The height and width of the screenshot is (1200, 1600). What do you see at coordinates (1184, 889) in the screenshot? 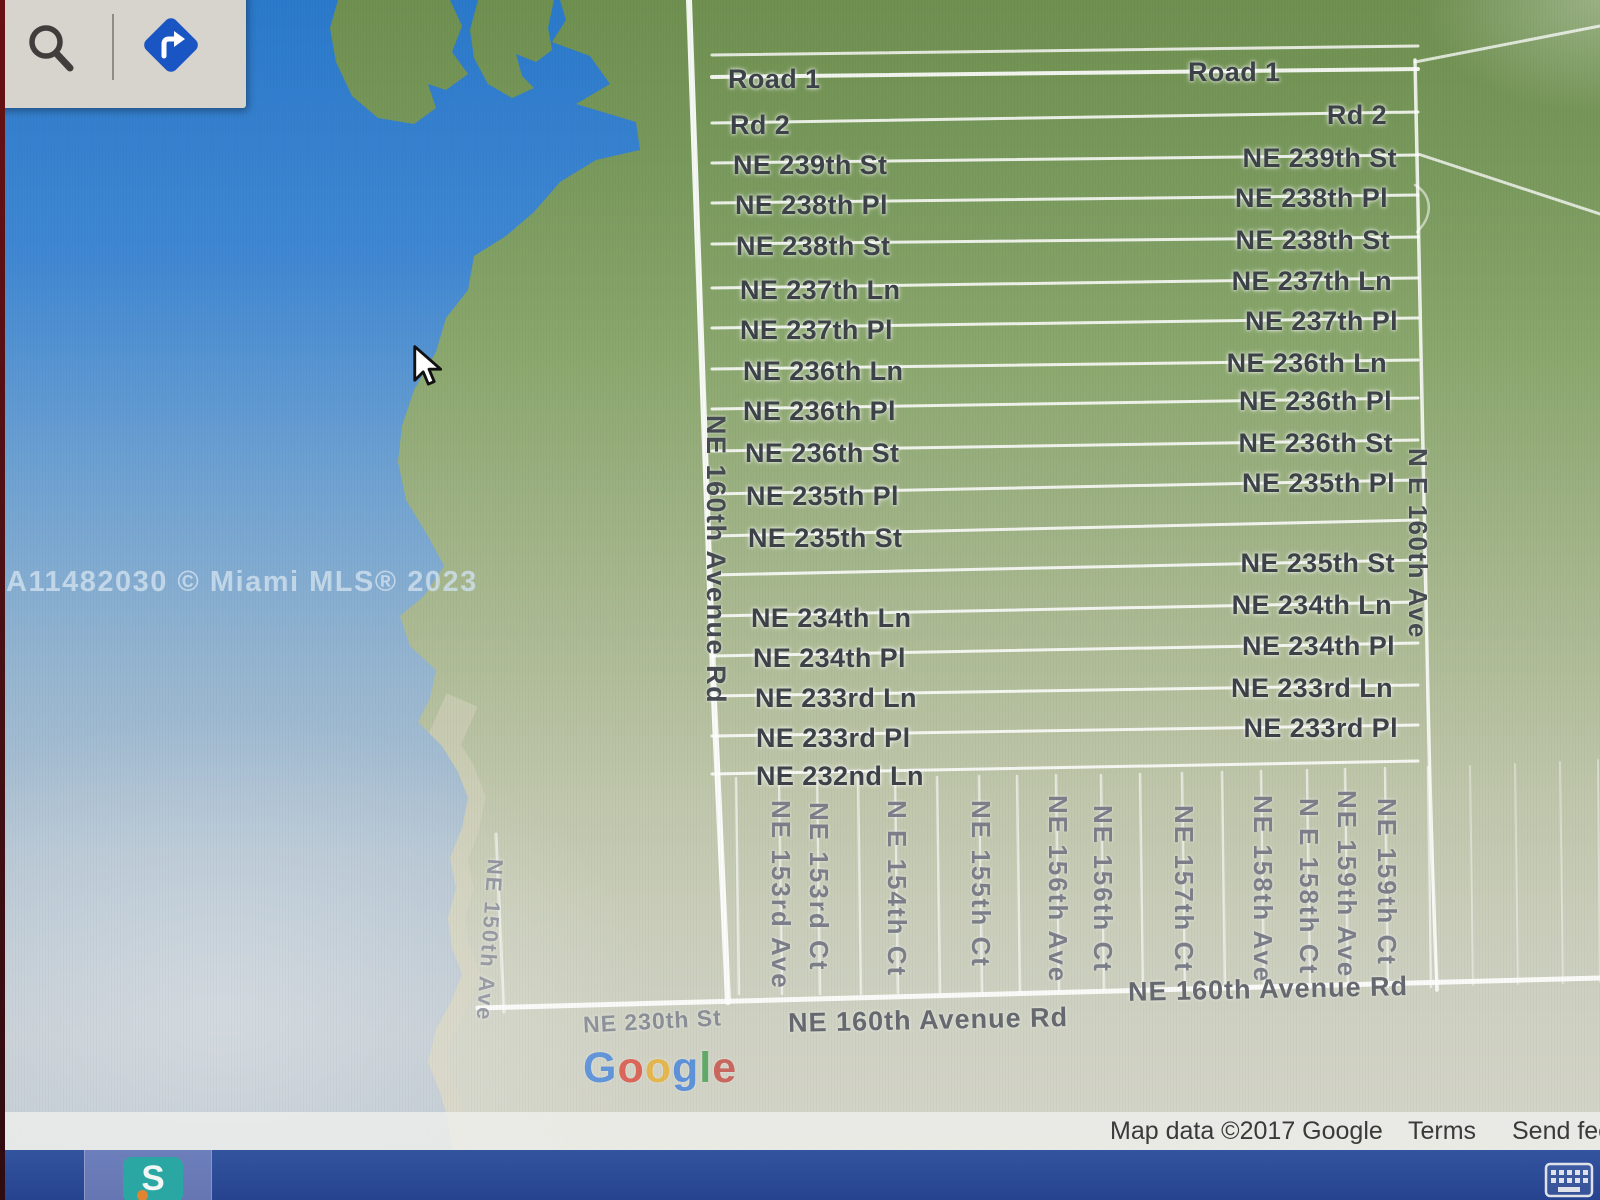
I see `street-label-vertical: NE 157th Ct` at bounding box center [1184, 889].